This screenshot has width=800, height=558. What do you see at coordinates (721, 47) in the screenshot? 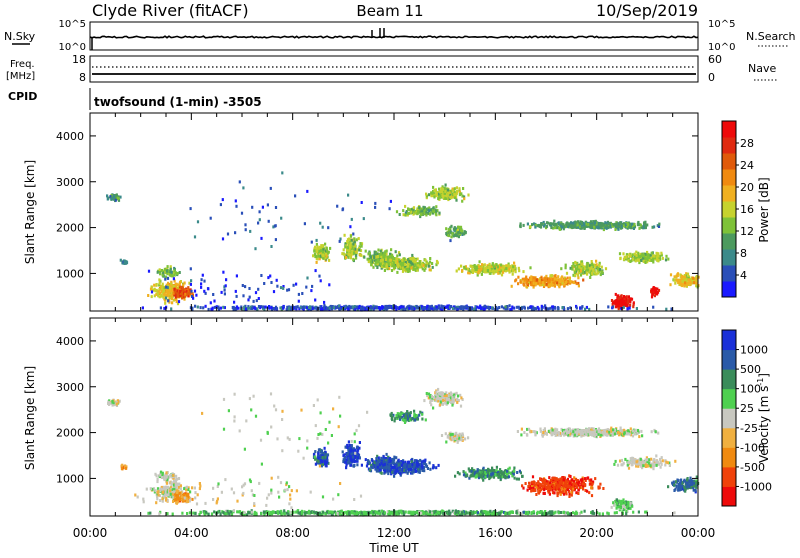
I see `nsearch-tick-low: 10^0` at bounding box center [721, 47].